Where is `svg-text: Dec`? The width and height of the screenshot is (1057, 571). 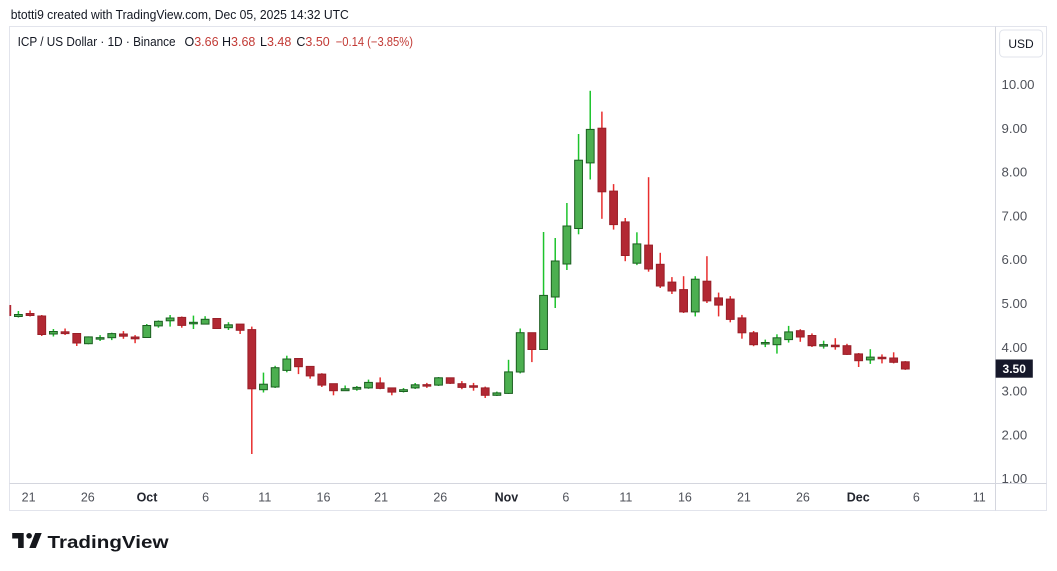
svg-text: Dec is located at coordinates (858, 498).